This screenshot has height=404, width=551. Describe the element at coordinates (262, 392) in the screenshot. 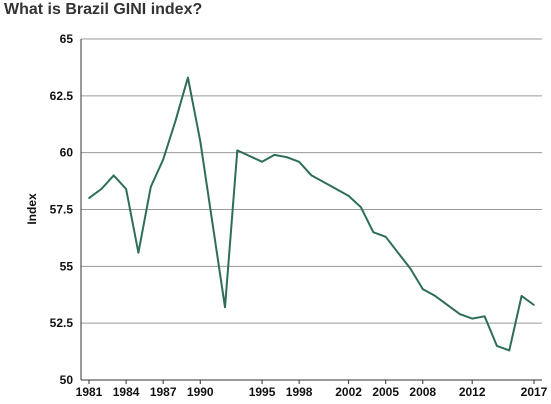

I see `x-tick-label: 1995` at that location.